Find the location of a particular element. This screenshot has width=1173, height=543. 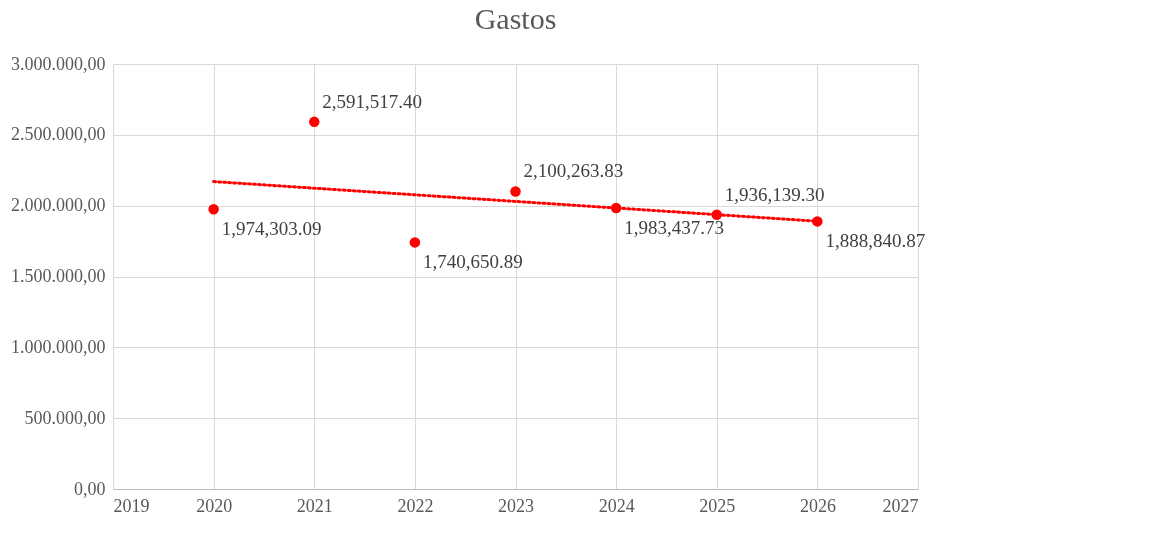

x-tick-label: 2022 is located at coordinates (415, 505).